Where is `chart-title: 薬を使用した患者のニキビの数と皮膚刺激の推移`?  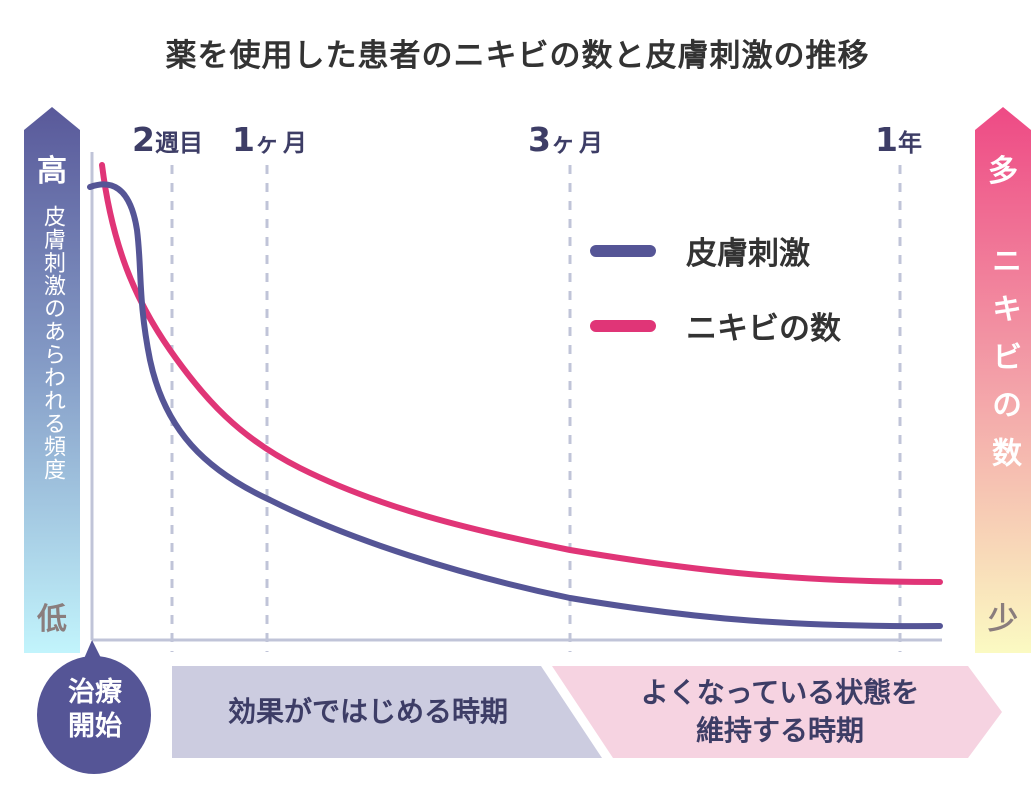
chart-title: 薬を使用した患者のニキビの数と皮膚刺激の推移 is located at coordinates (517, 56).